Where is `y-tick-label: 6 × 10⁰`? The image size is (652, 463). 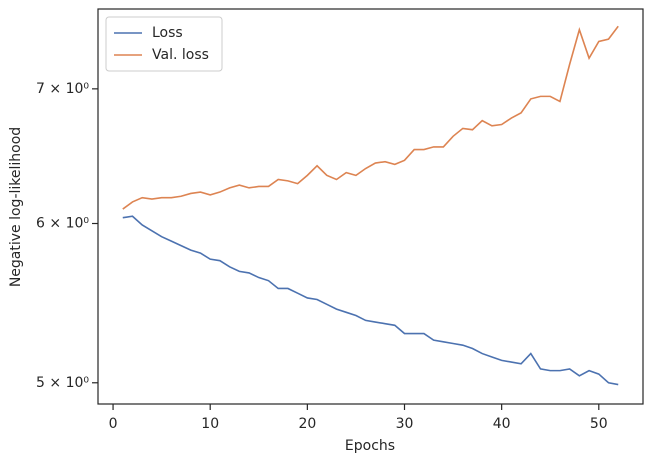 y-tick-label: 6 × 10⁰ is located at coordinates (62, 224).